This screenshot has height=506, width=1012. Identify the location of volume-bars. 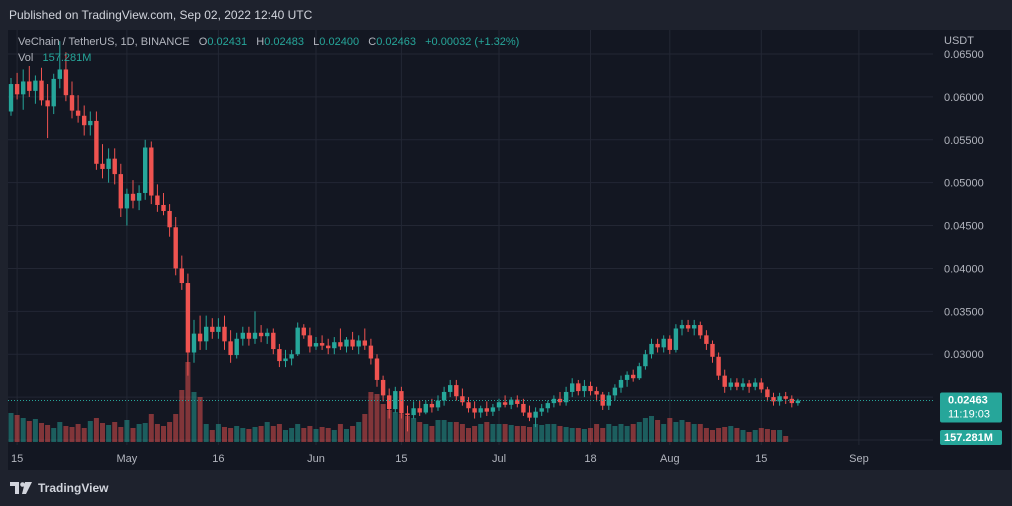
(398, 402).